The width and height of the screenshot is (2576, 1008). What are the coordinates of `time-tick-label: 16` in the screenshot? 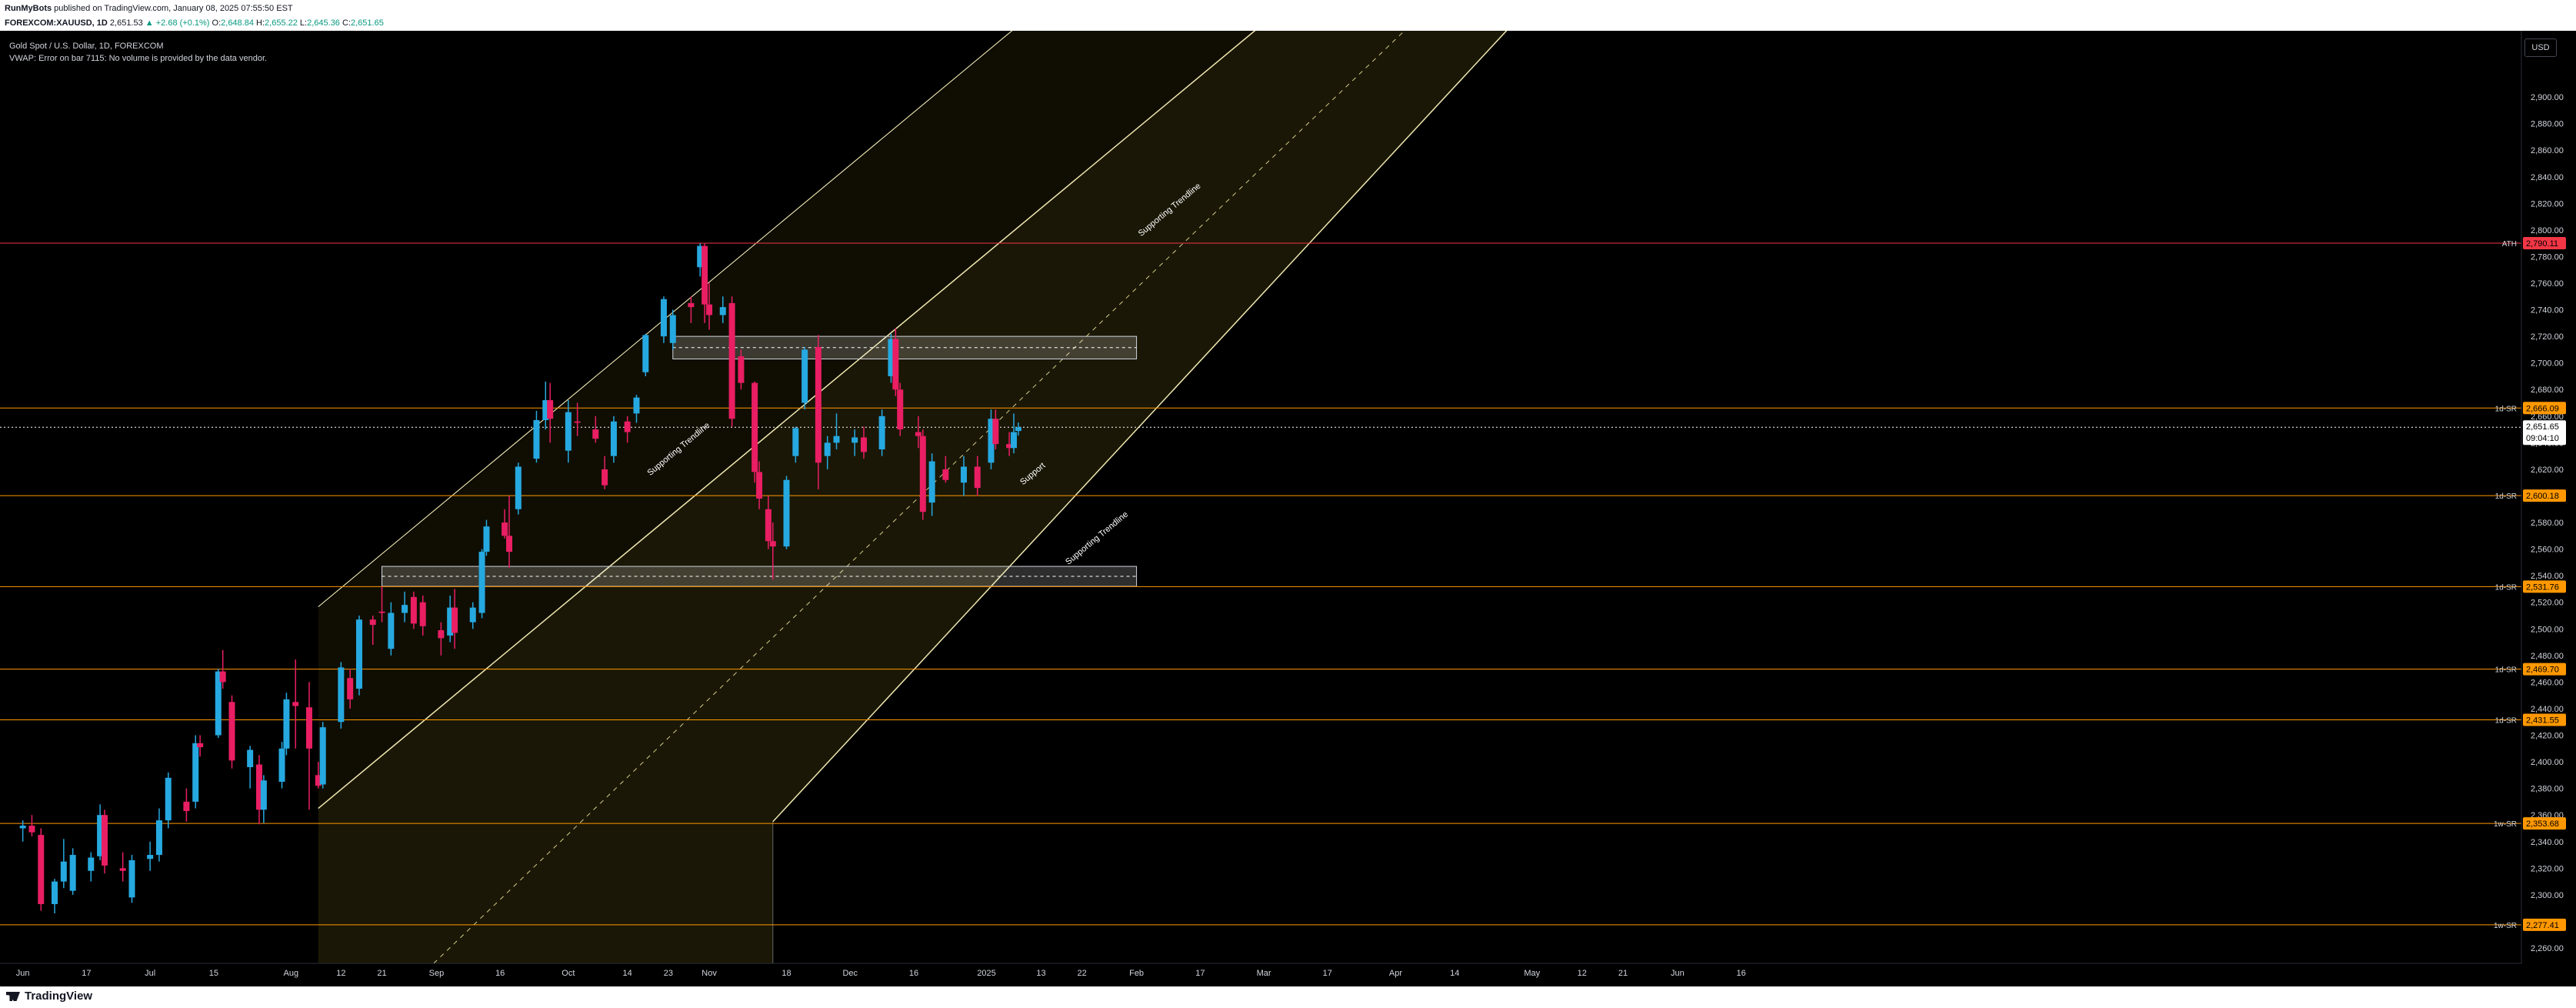 It's located at (913, 974).